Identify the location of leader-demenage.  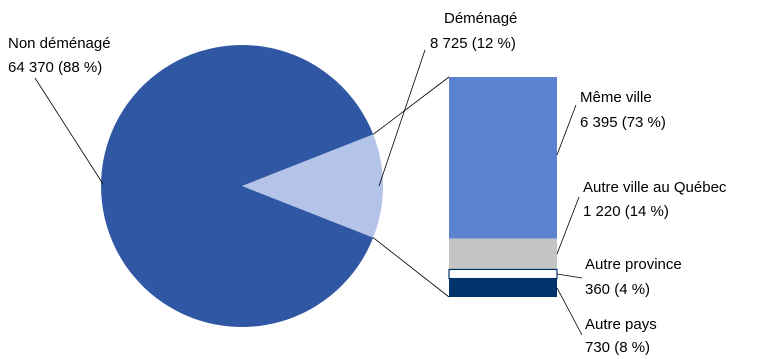
(402, 118).